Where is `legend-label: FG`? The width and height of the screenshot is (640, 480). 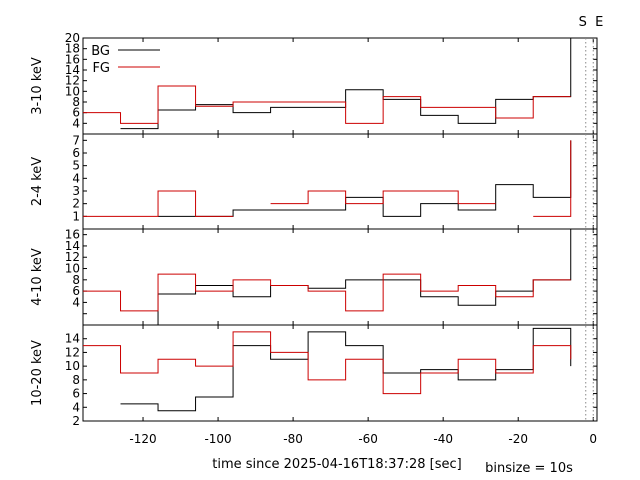
legend-label: FG is located at coordinates (101, 68).